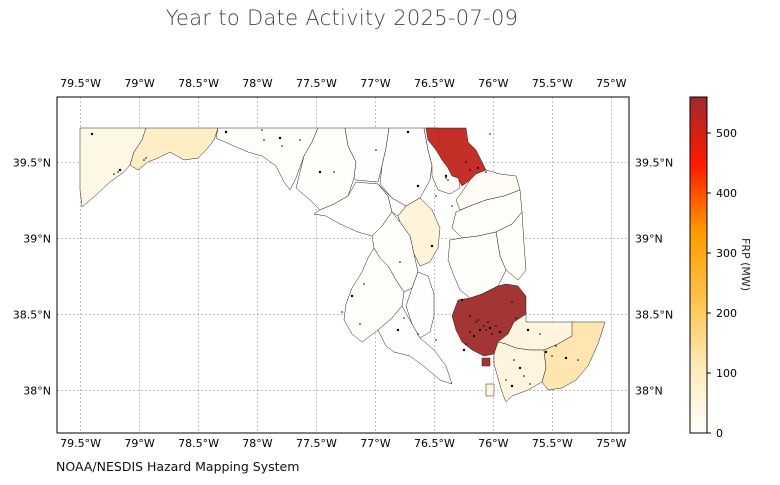 This screenshot has width=780, height=485. What do you see at coordinates (375, 443) in the screenshot?
I see `lon-label-bottom-5: 77°W` at bounding box center [375, 443].